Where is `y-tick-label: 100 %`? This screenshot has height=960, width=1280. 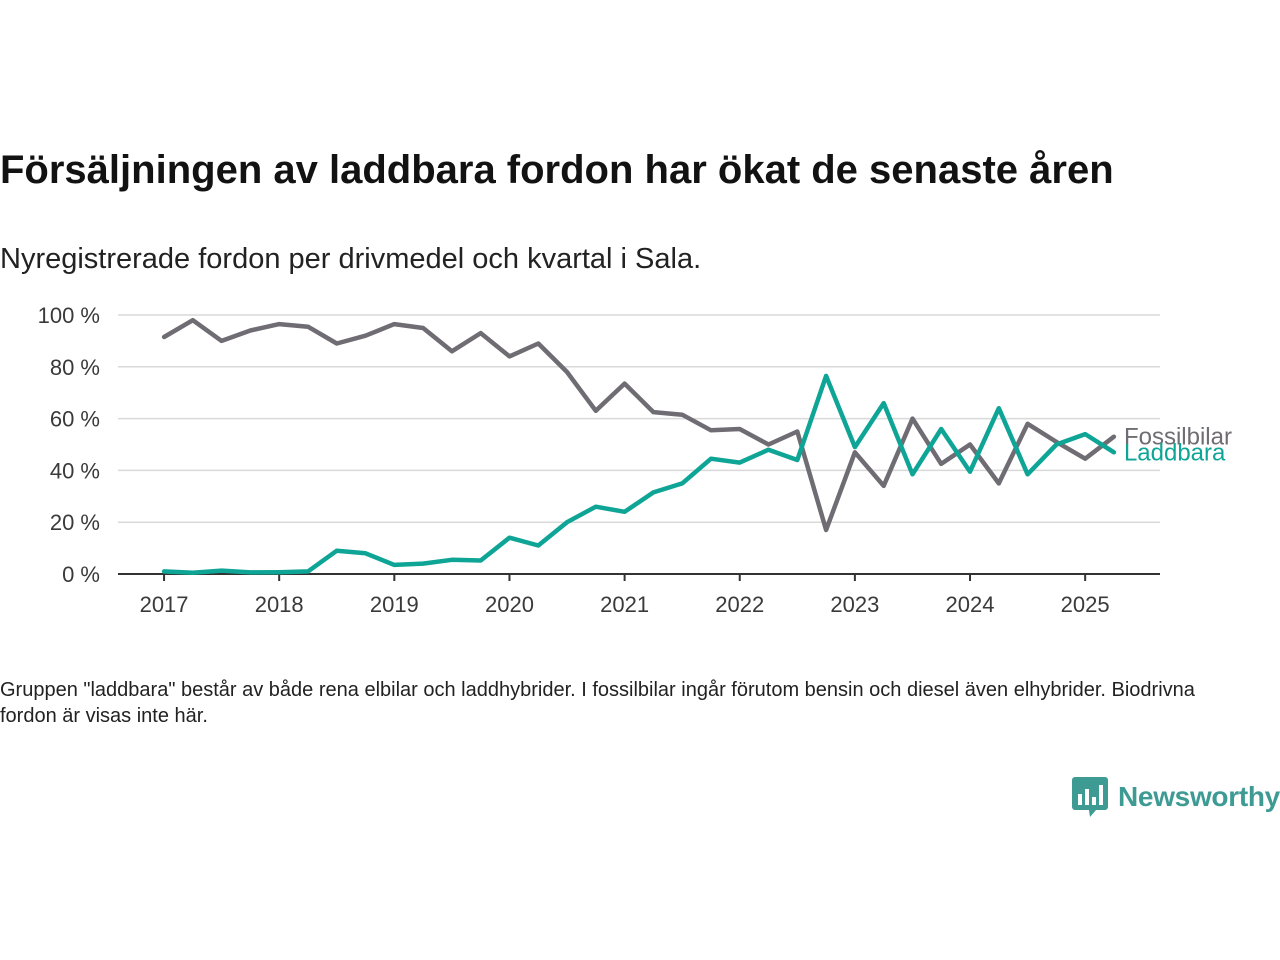
y-tick-label: 100 % is located at coordinates (69, 315).